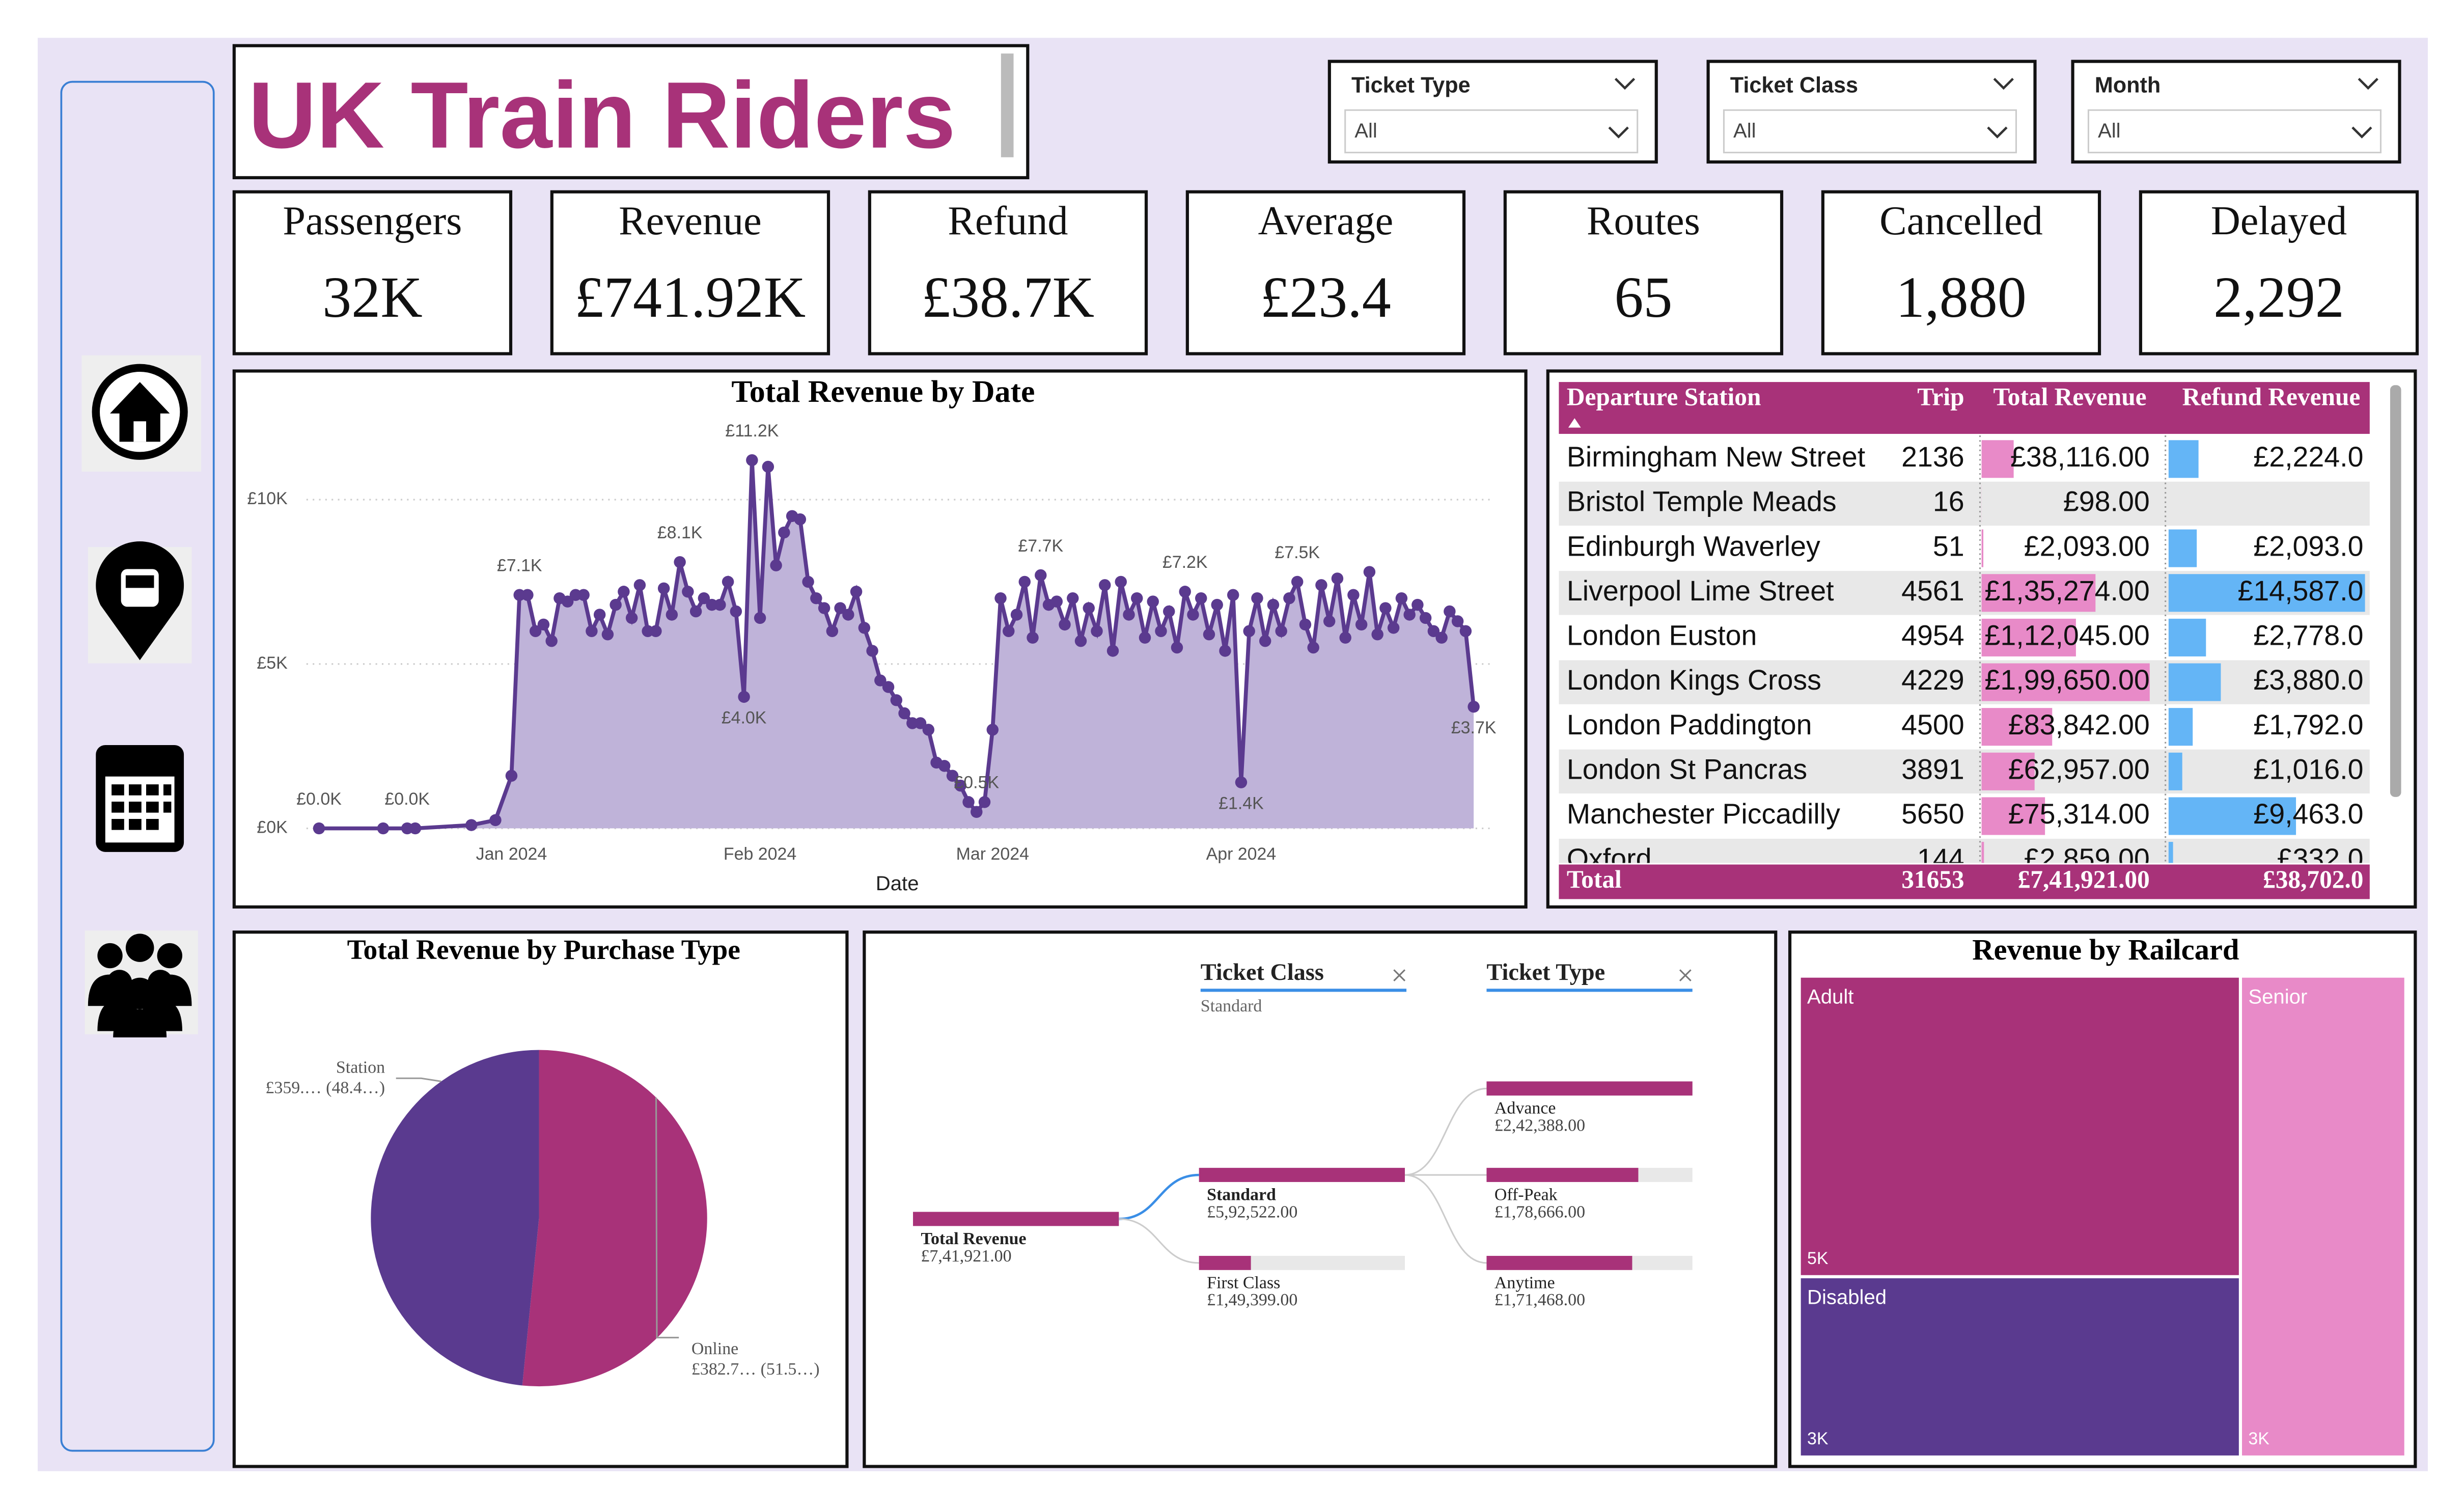 This screenshot has width=2464, height=1509. What do you see at coordinates (690, 221) in the screenshot?
I see `kpi-label: Revenue` at bounding box center [690, 221].